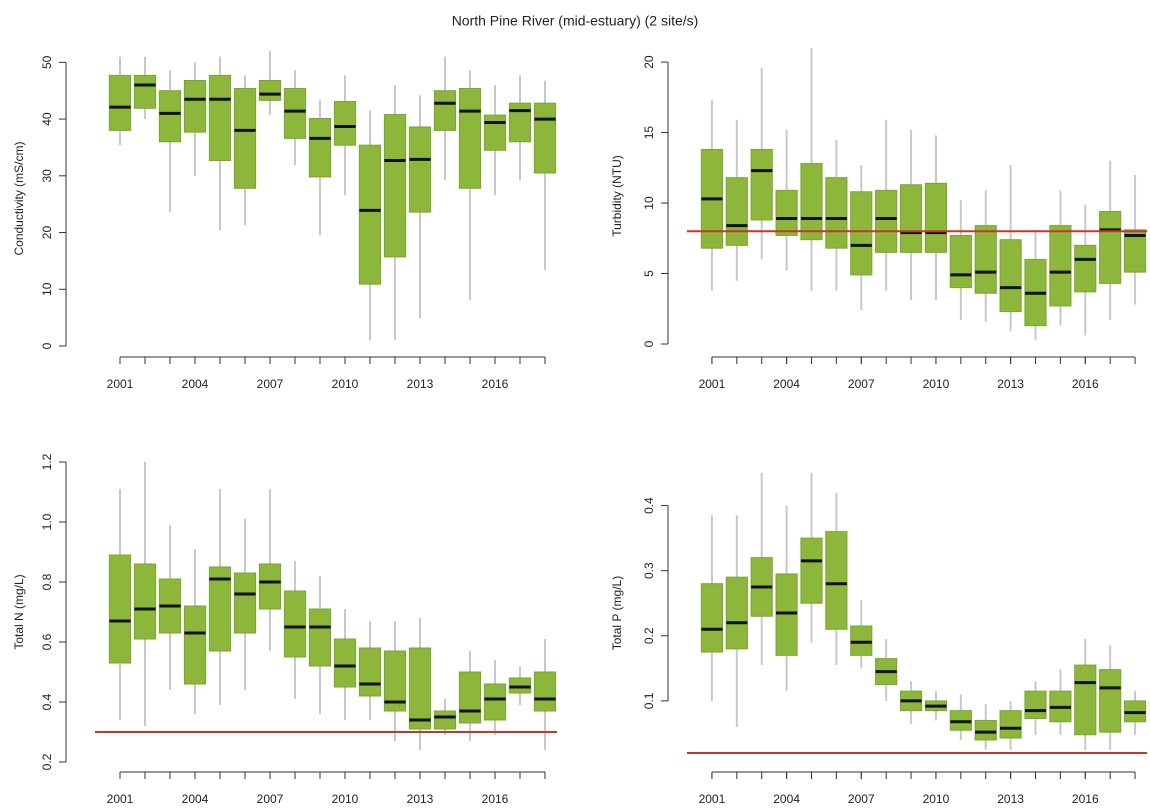 This screenshot has width=1150, height=812. I want to click on y-tick-label: 40, so click(47, 119).